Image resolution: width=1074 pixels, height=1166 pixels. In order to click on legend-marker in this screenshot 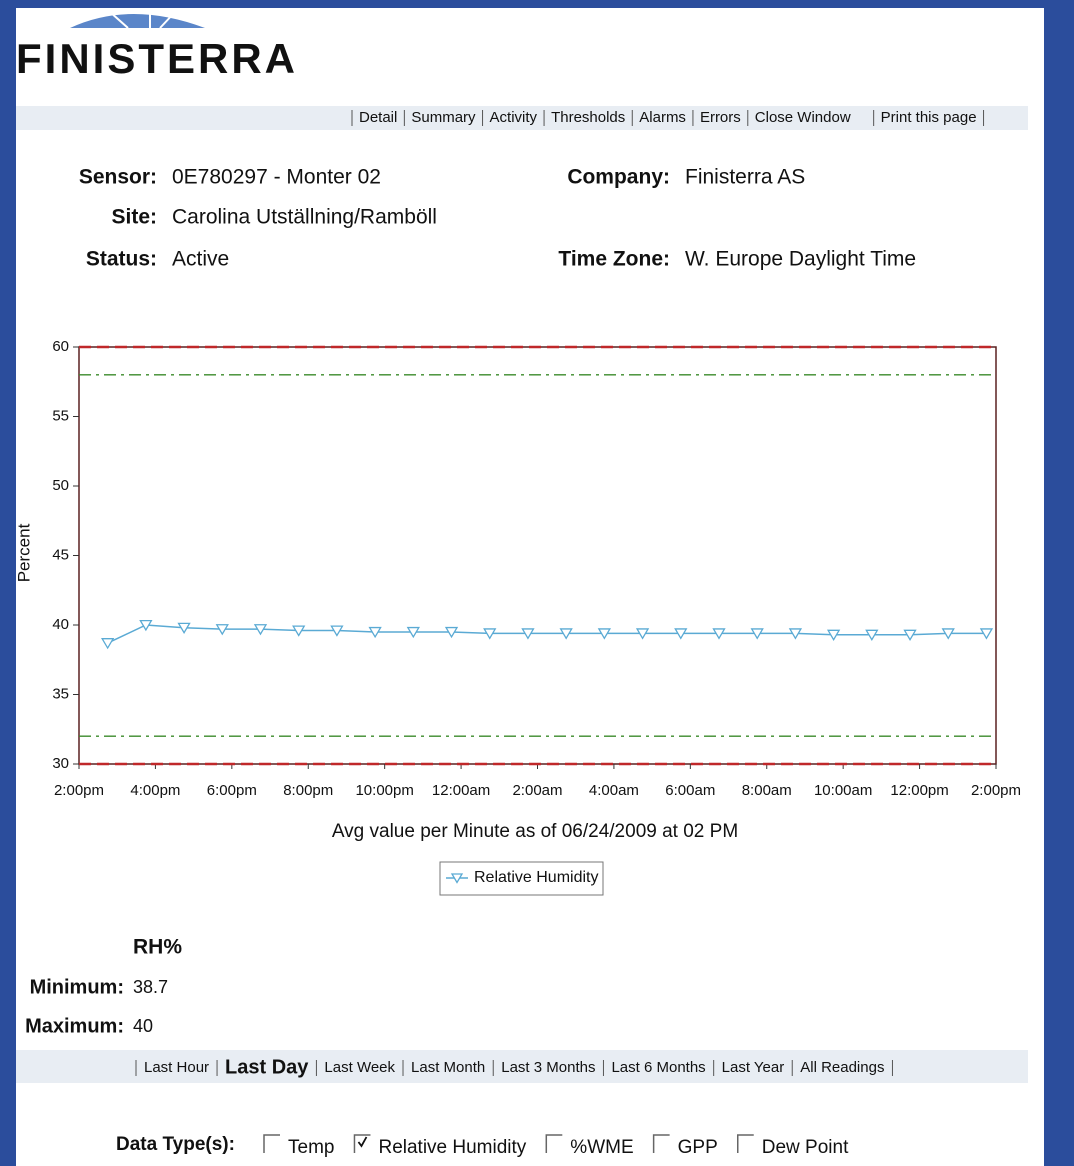, I will do `click(457, 878)`.